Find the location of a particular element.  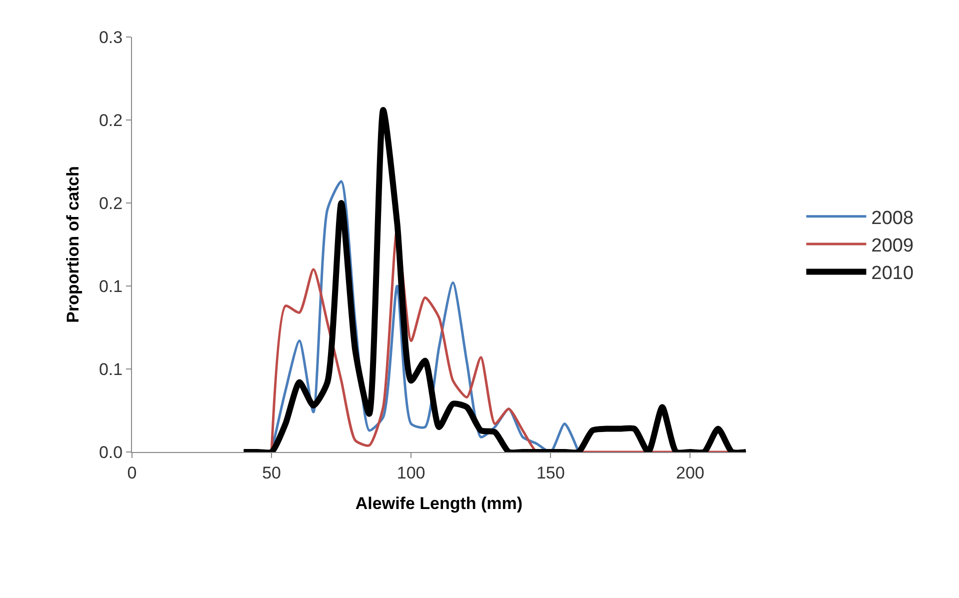

x-tick-label: 150 is located at coordinates (550, 472).